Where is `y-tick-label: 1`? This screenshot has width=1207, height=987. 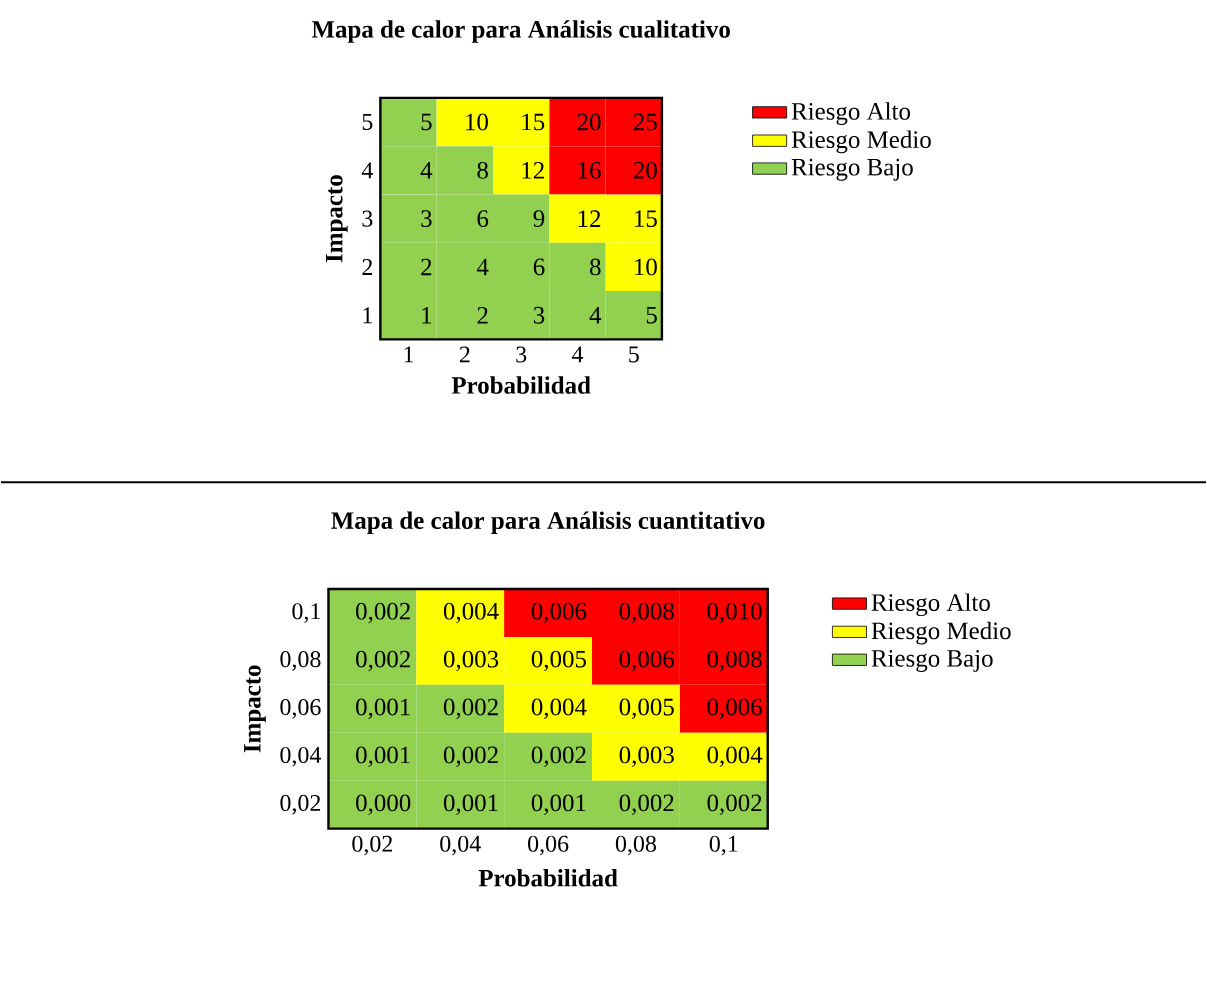
y-tick-label: 1 is located at coordinates (367, 315).